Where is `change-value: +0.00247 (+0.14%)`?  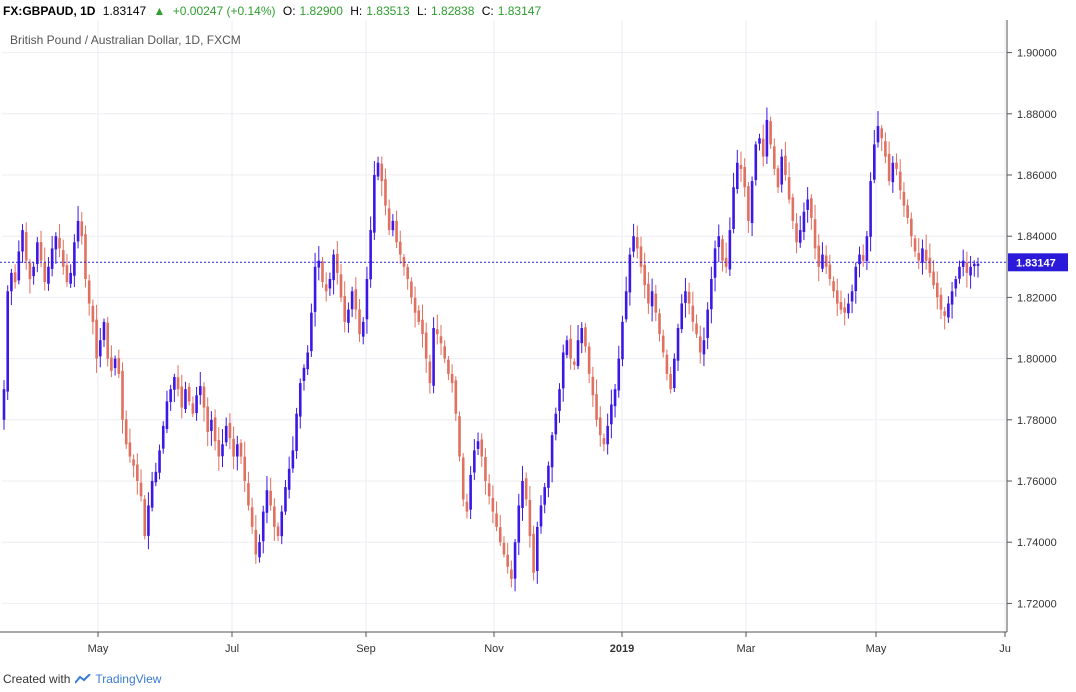
change-value: +0.00247 (+0.14%) is located at coordinates (224, 11).